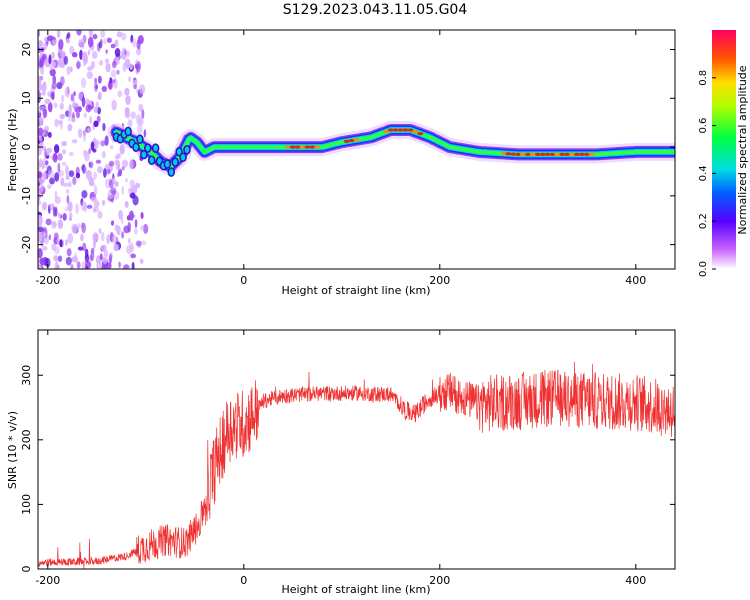 The image size is (750, 600). I want to click on y-tick-label: 100, so click(26, 504).